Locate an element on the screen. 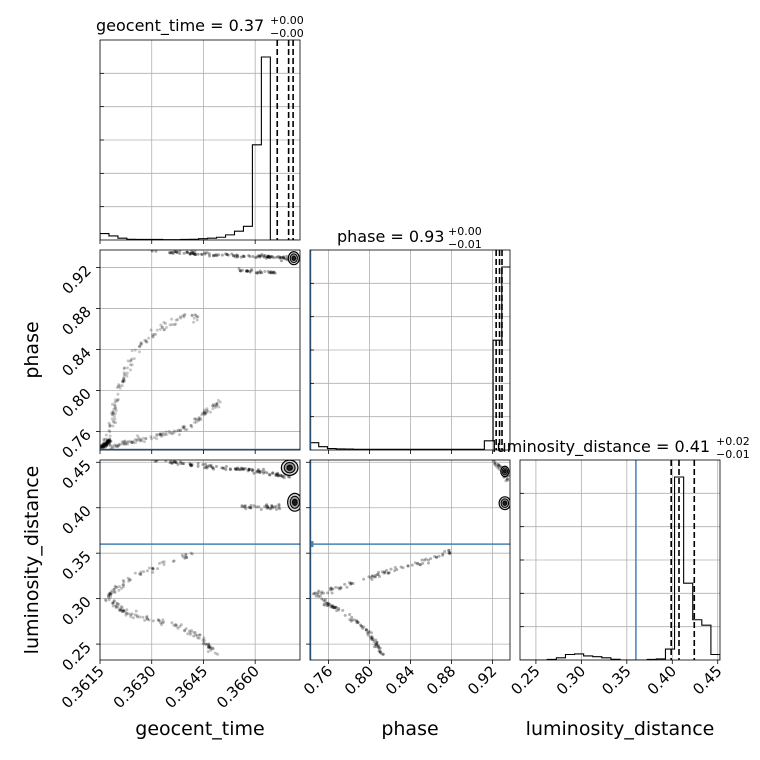  panel-border is located at coordinates (200, 560).